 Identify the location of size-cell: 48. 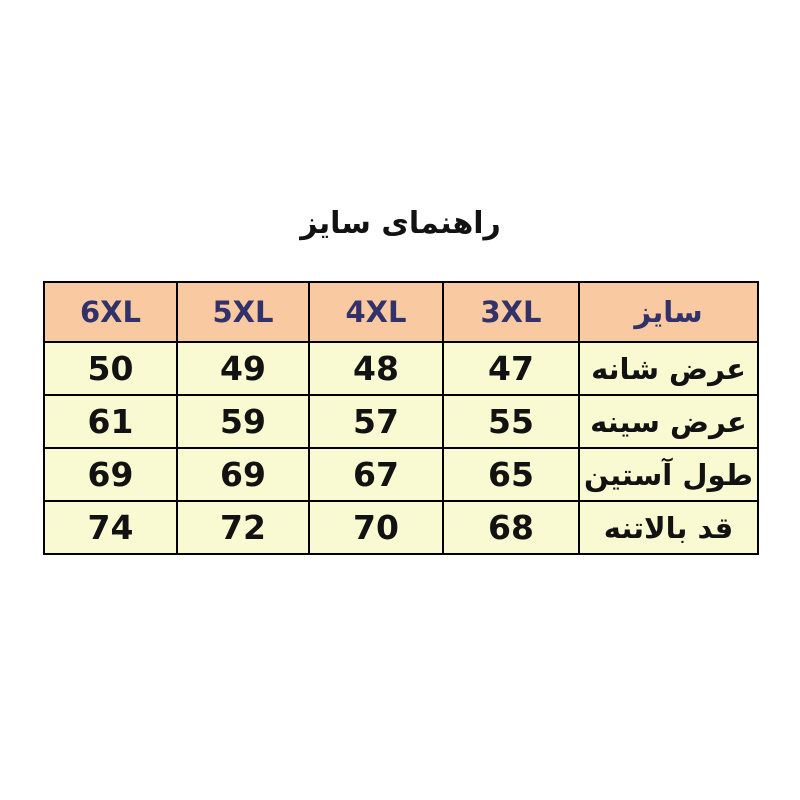
(376, 368).